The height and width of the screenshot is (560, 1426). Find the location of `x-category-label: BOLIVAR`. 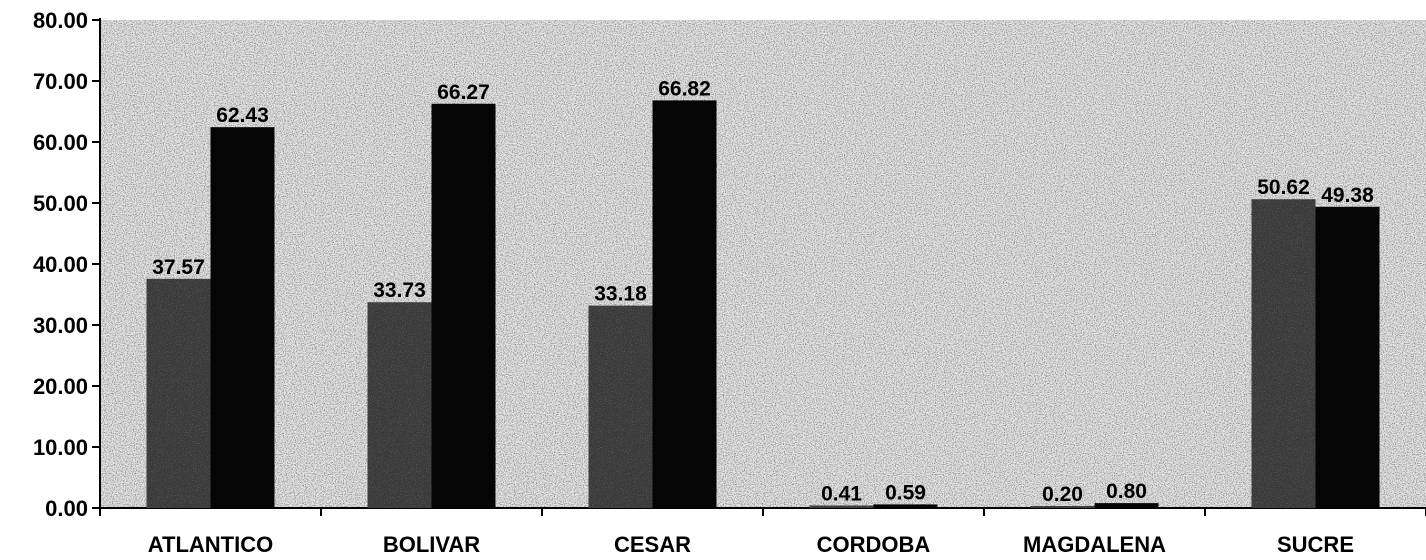

x-category-label: BOLIVAR is located at coordinates (431, 544).